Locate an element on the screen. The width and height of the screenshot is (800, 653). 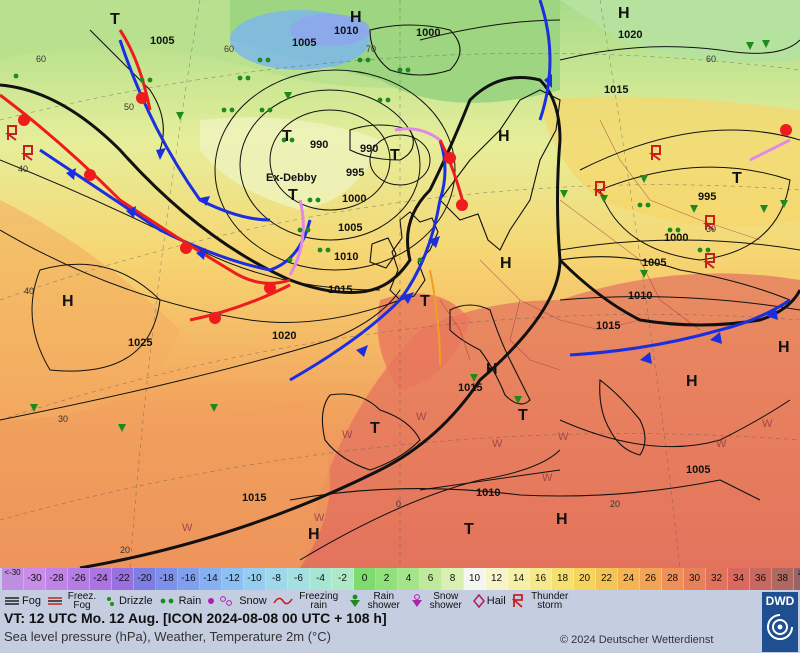
copyright: © 2024 Deutscher Wetterdienst is located at coordinates (637, 640).